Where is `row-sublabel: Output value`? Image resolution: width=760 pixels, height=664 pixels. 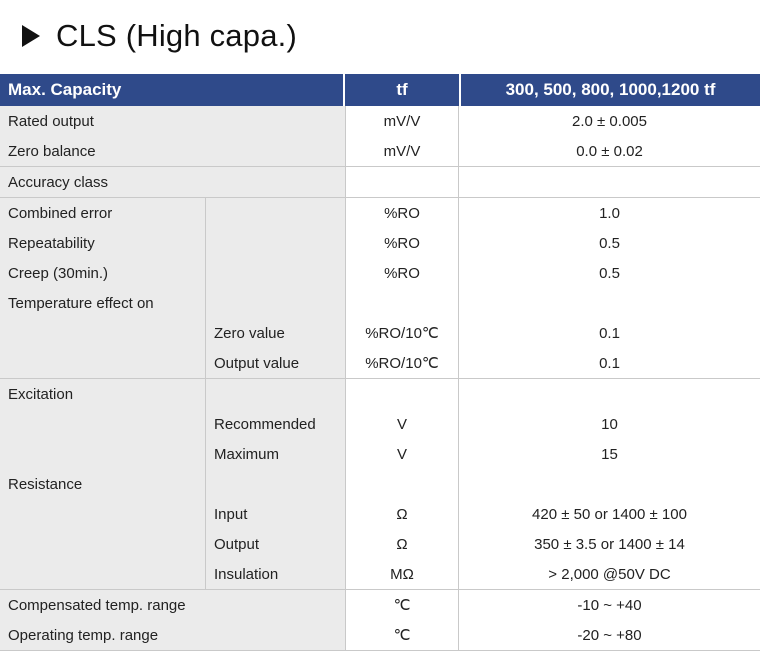
row-sublabel: Output value is located at coordinates (257, 363).